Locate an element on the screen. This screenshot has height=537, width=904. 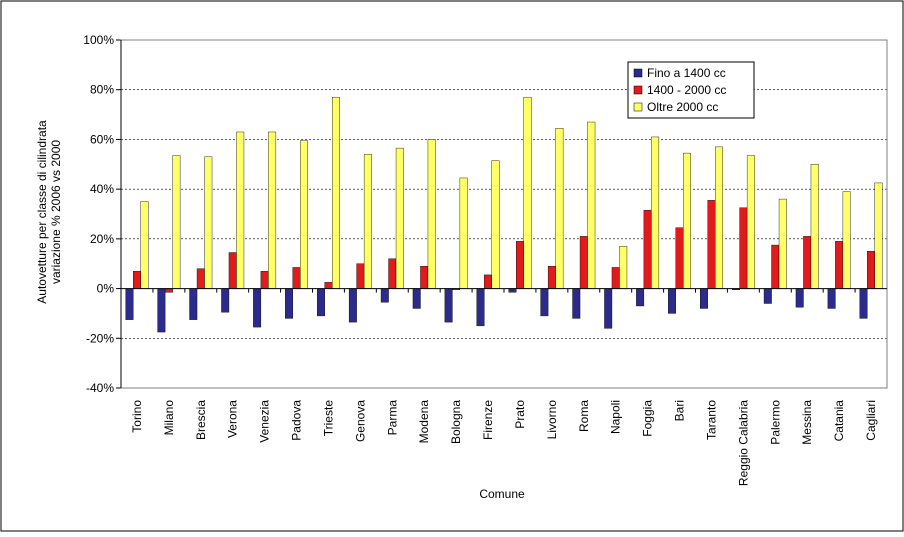
x-tick-label-padova: Padova is located at coordinates (297, 420).